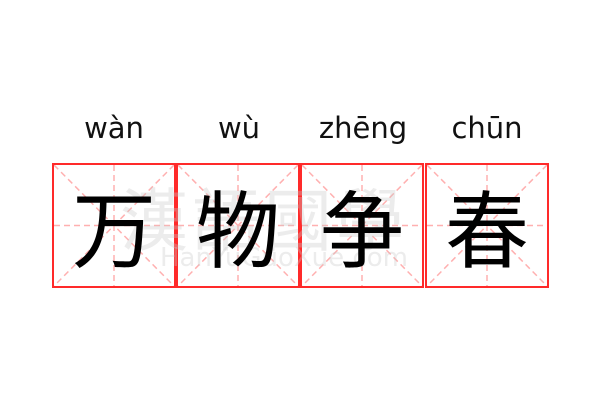 This screenshot has height=400, width=600. I want to click on watermark-chinese: 漢語國學, so click(264, 222).